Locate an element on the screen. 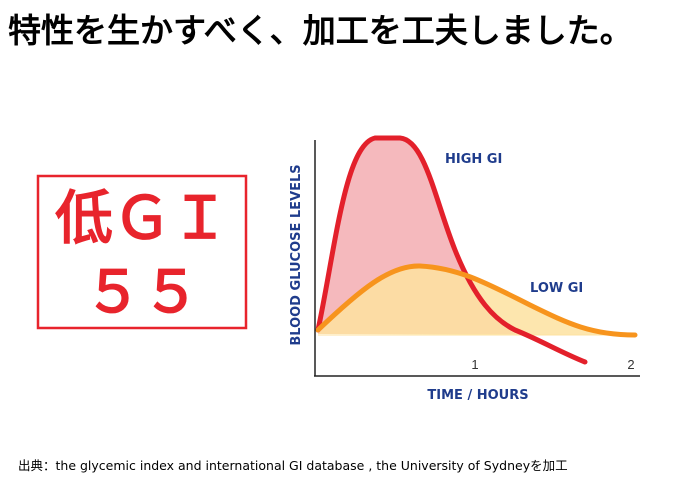 This screenshot has height=482, width=700. y-axis-label: BLOOD GLUCOSE LEVELS is located at coordinates (296, 254).